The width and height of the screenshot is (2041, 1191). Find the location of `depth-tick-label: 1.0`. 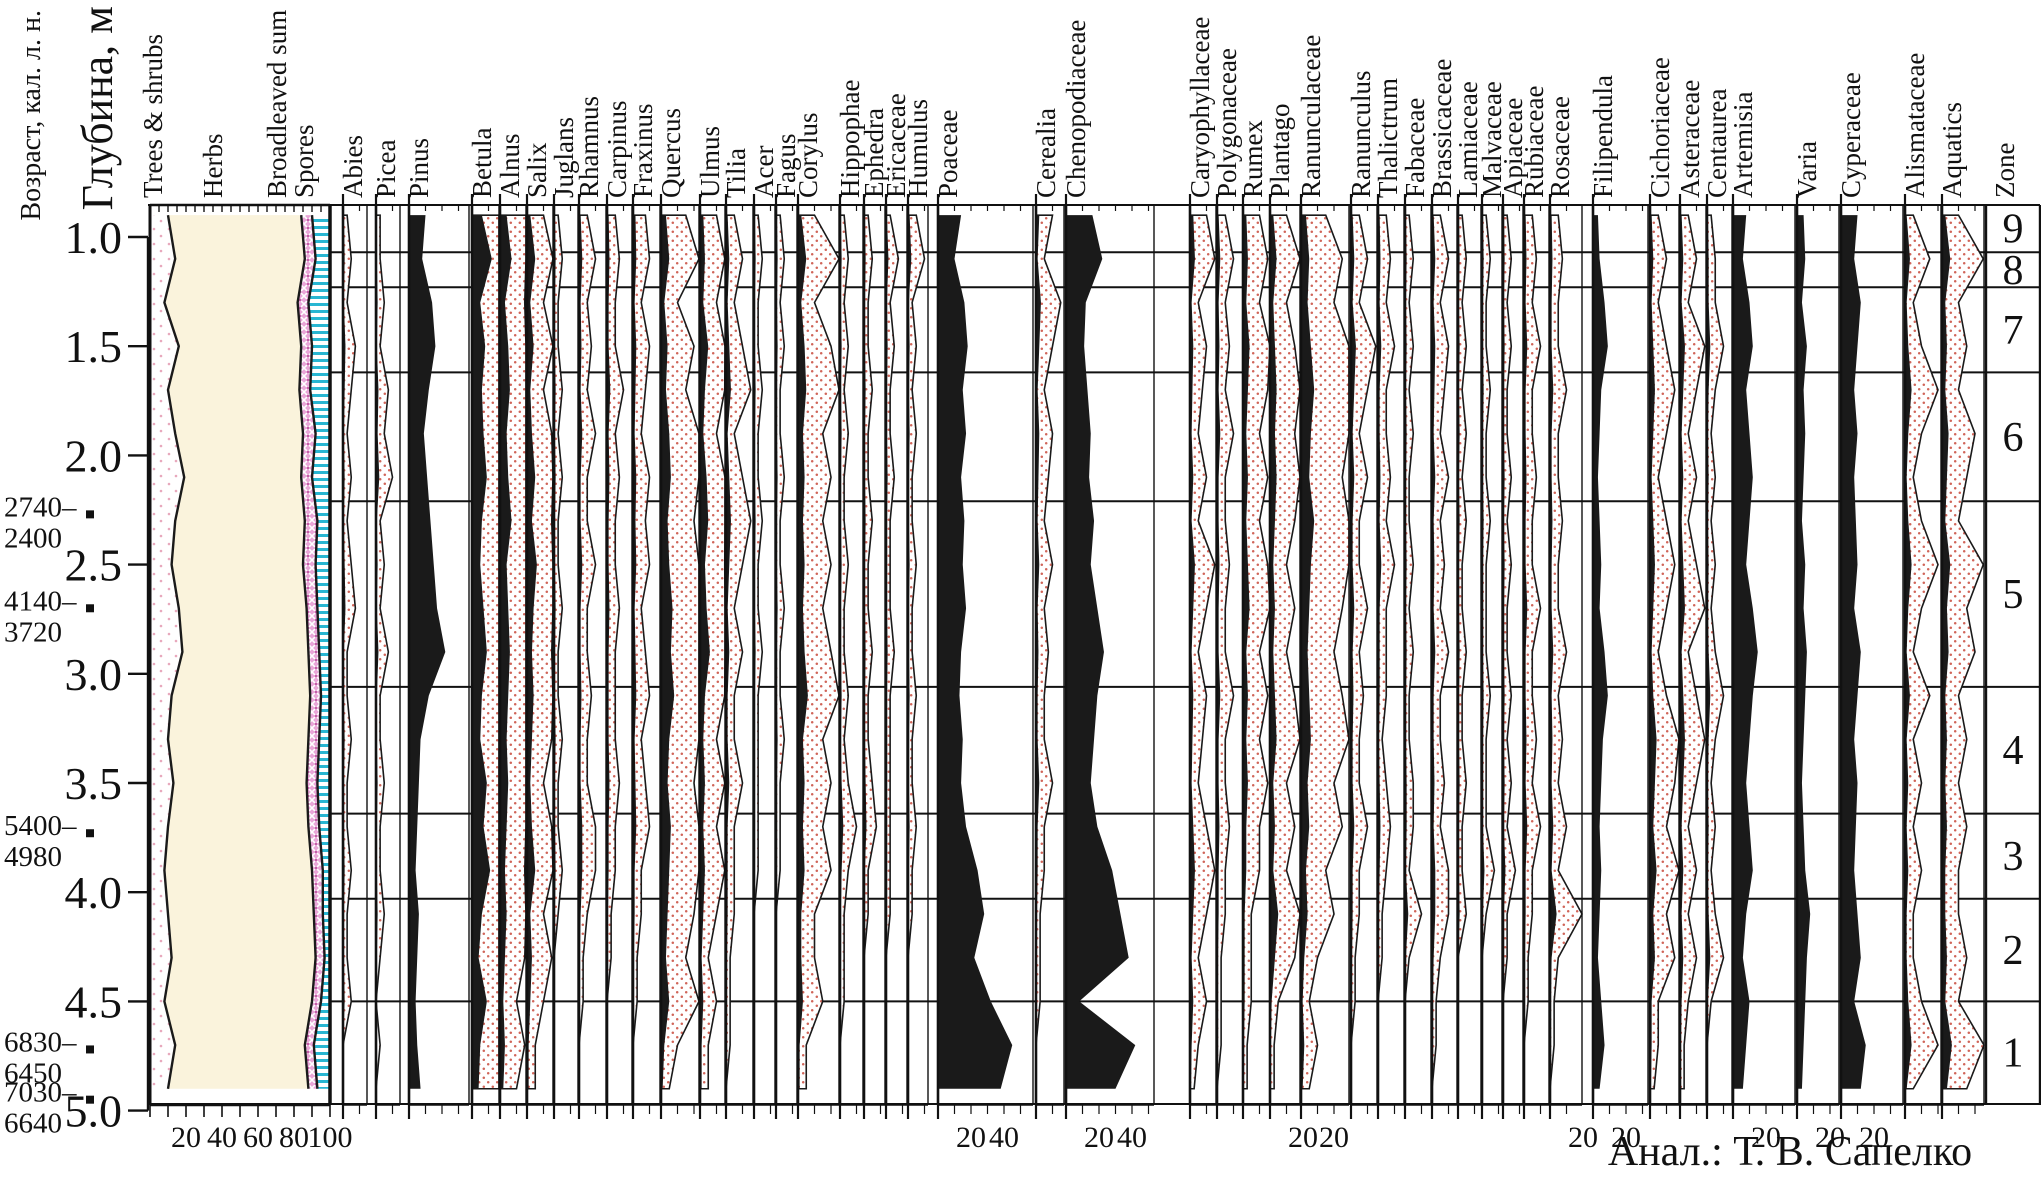

depth-tick-label: 1.0 is located at coordinates (94, 237).